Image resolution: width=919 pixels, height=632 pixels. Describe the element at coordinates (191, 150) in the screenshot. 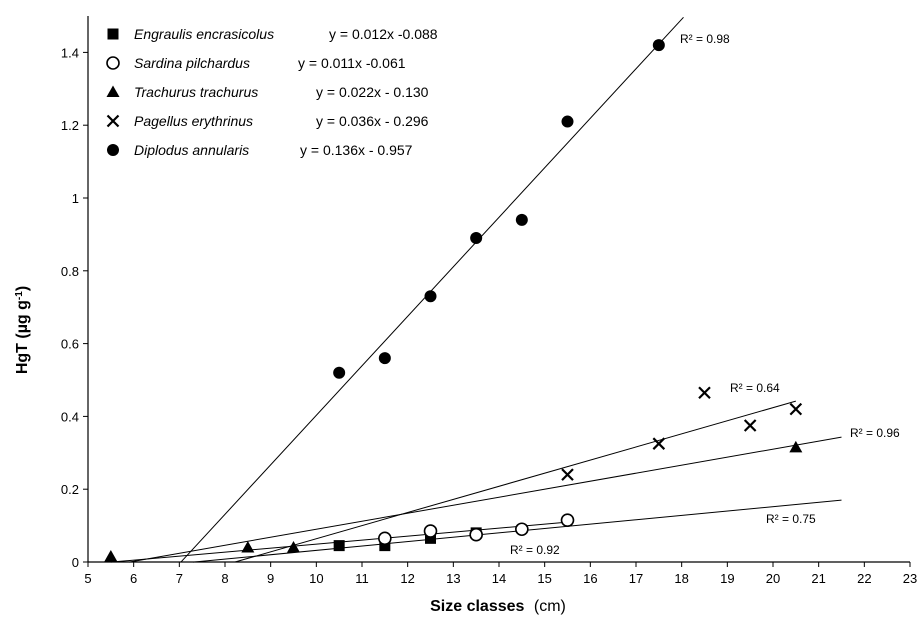

I see `legend-series-name: Diplodus annularis` at that location.